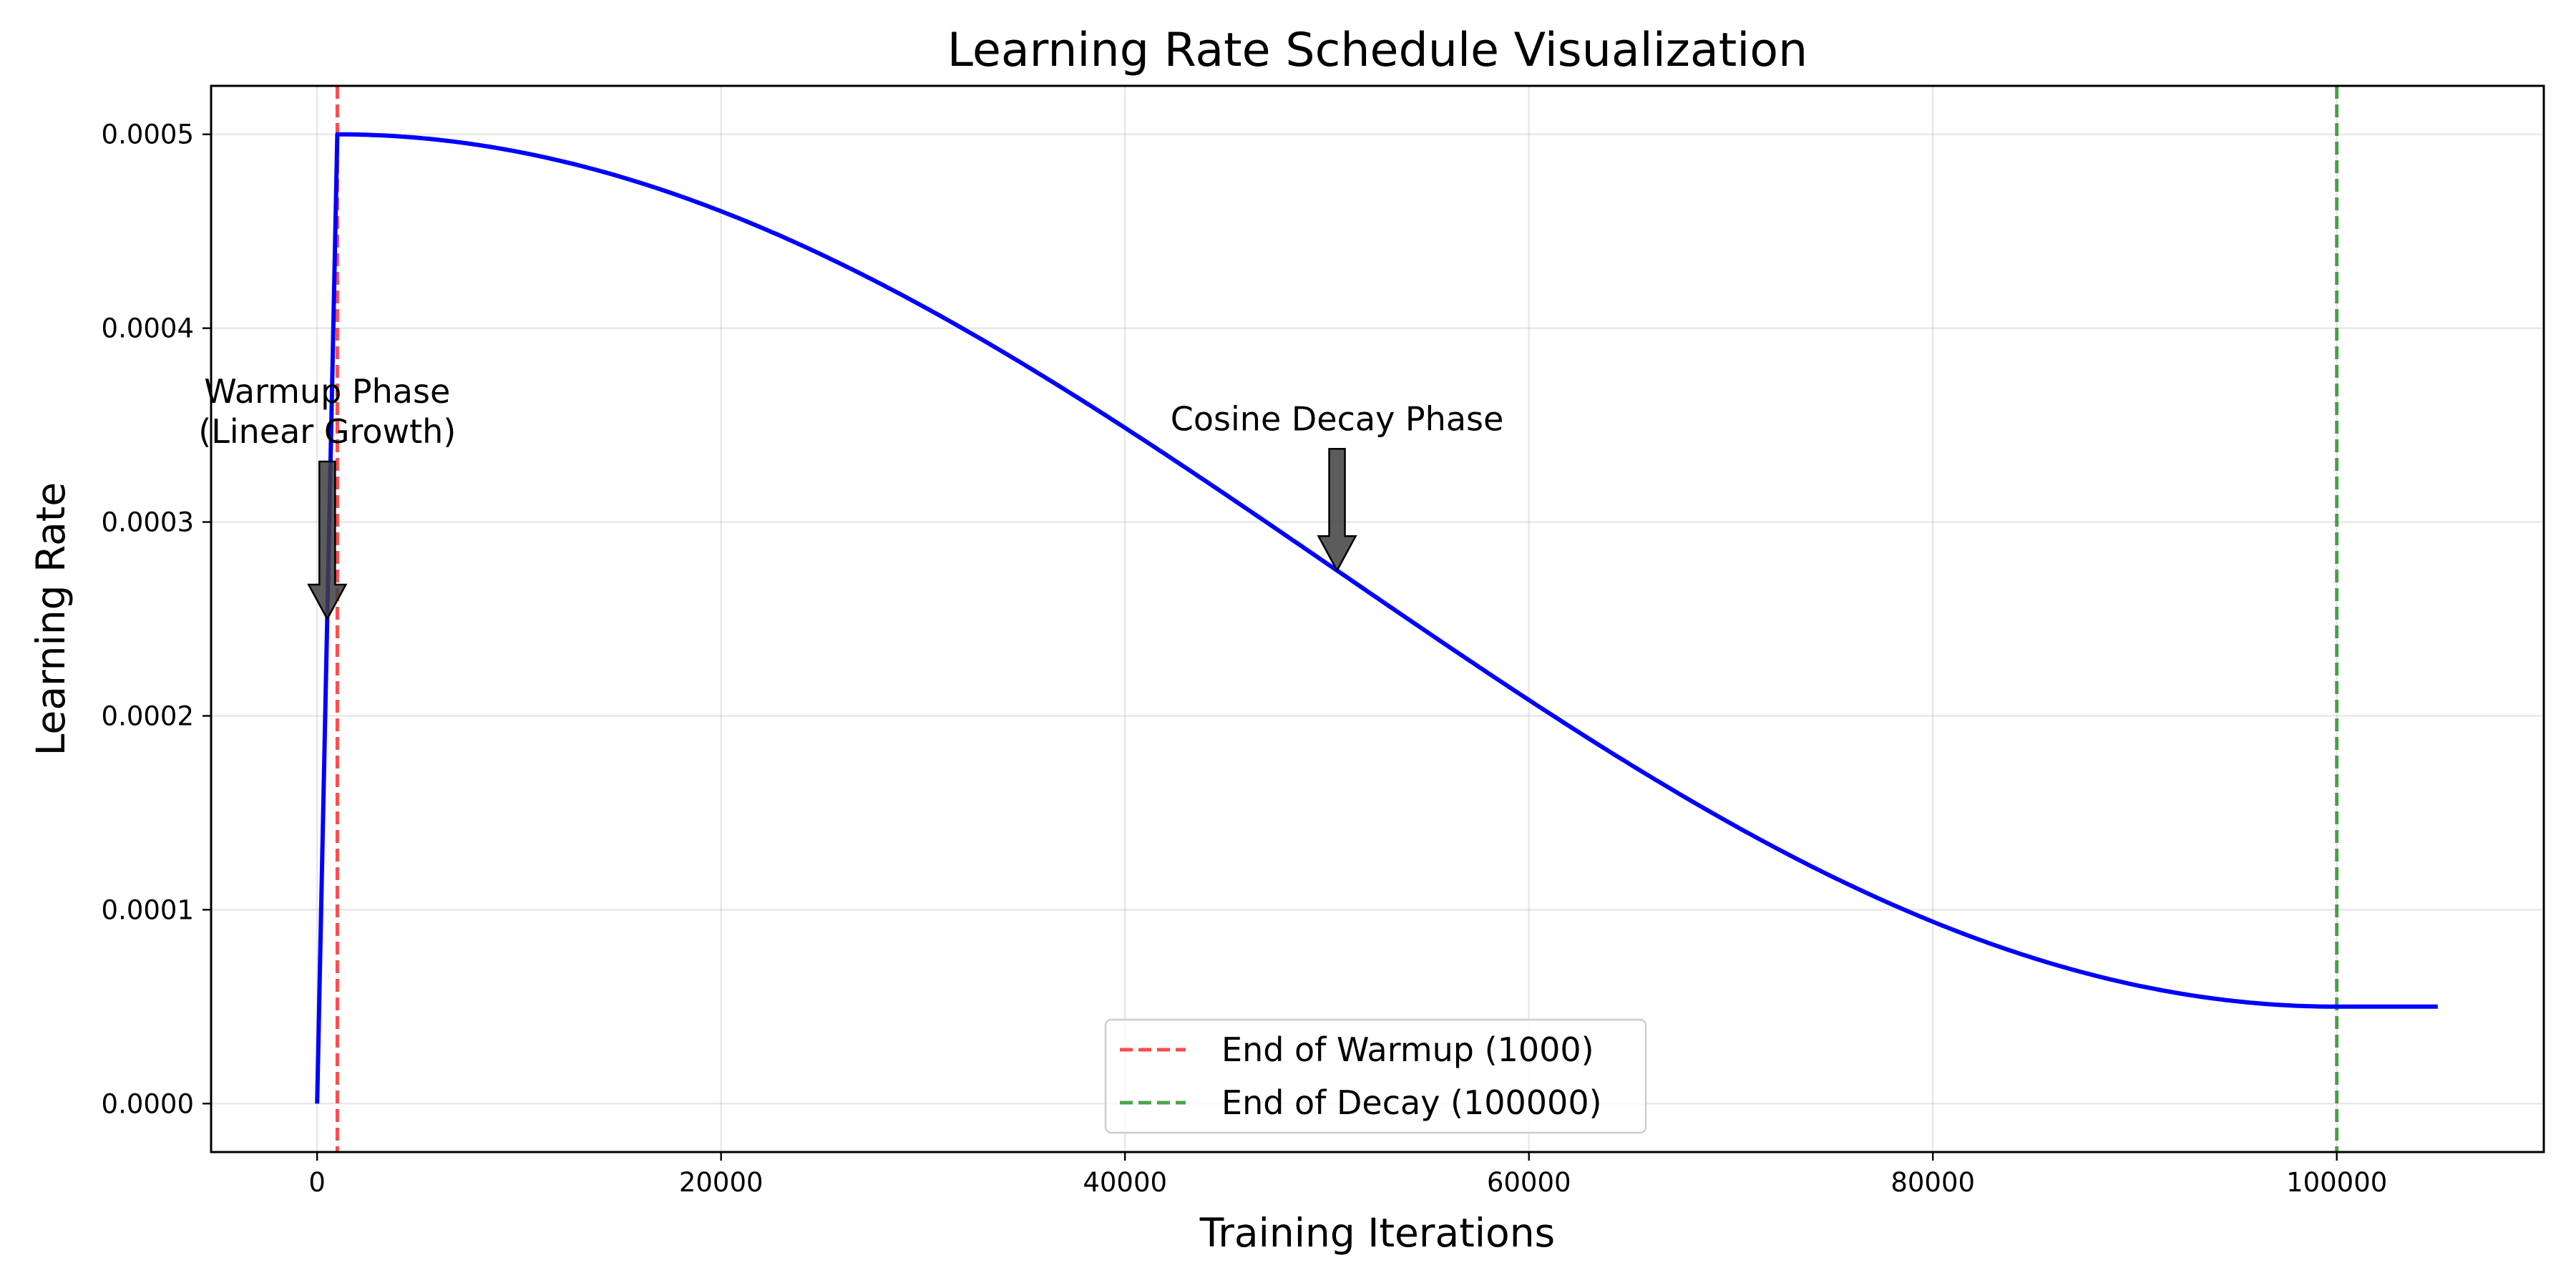  I want to click on x-tick-label: 40000, so click(1125, 1182).